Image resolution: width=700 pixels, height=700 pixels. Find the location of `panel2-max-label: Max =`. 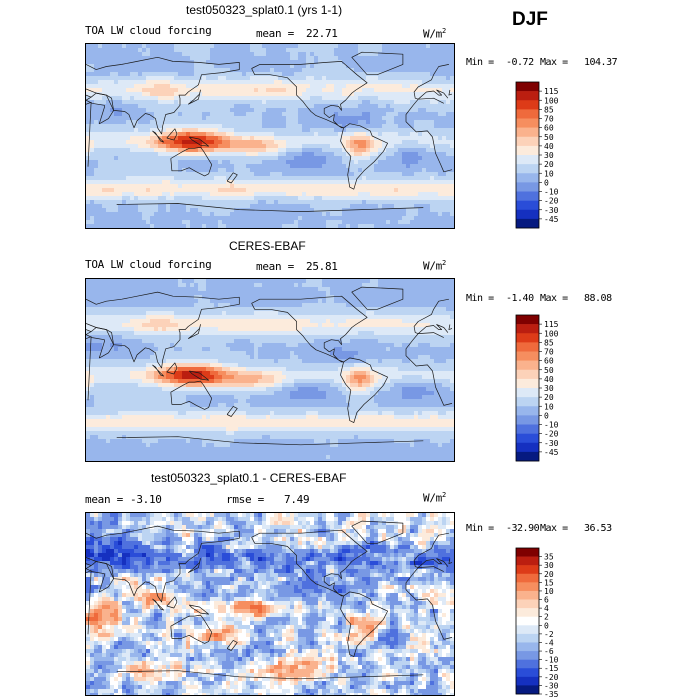

panel2-max-label: Max = is located at coordinates (554, 298).